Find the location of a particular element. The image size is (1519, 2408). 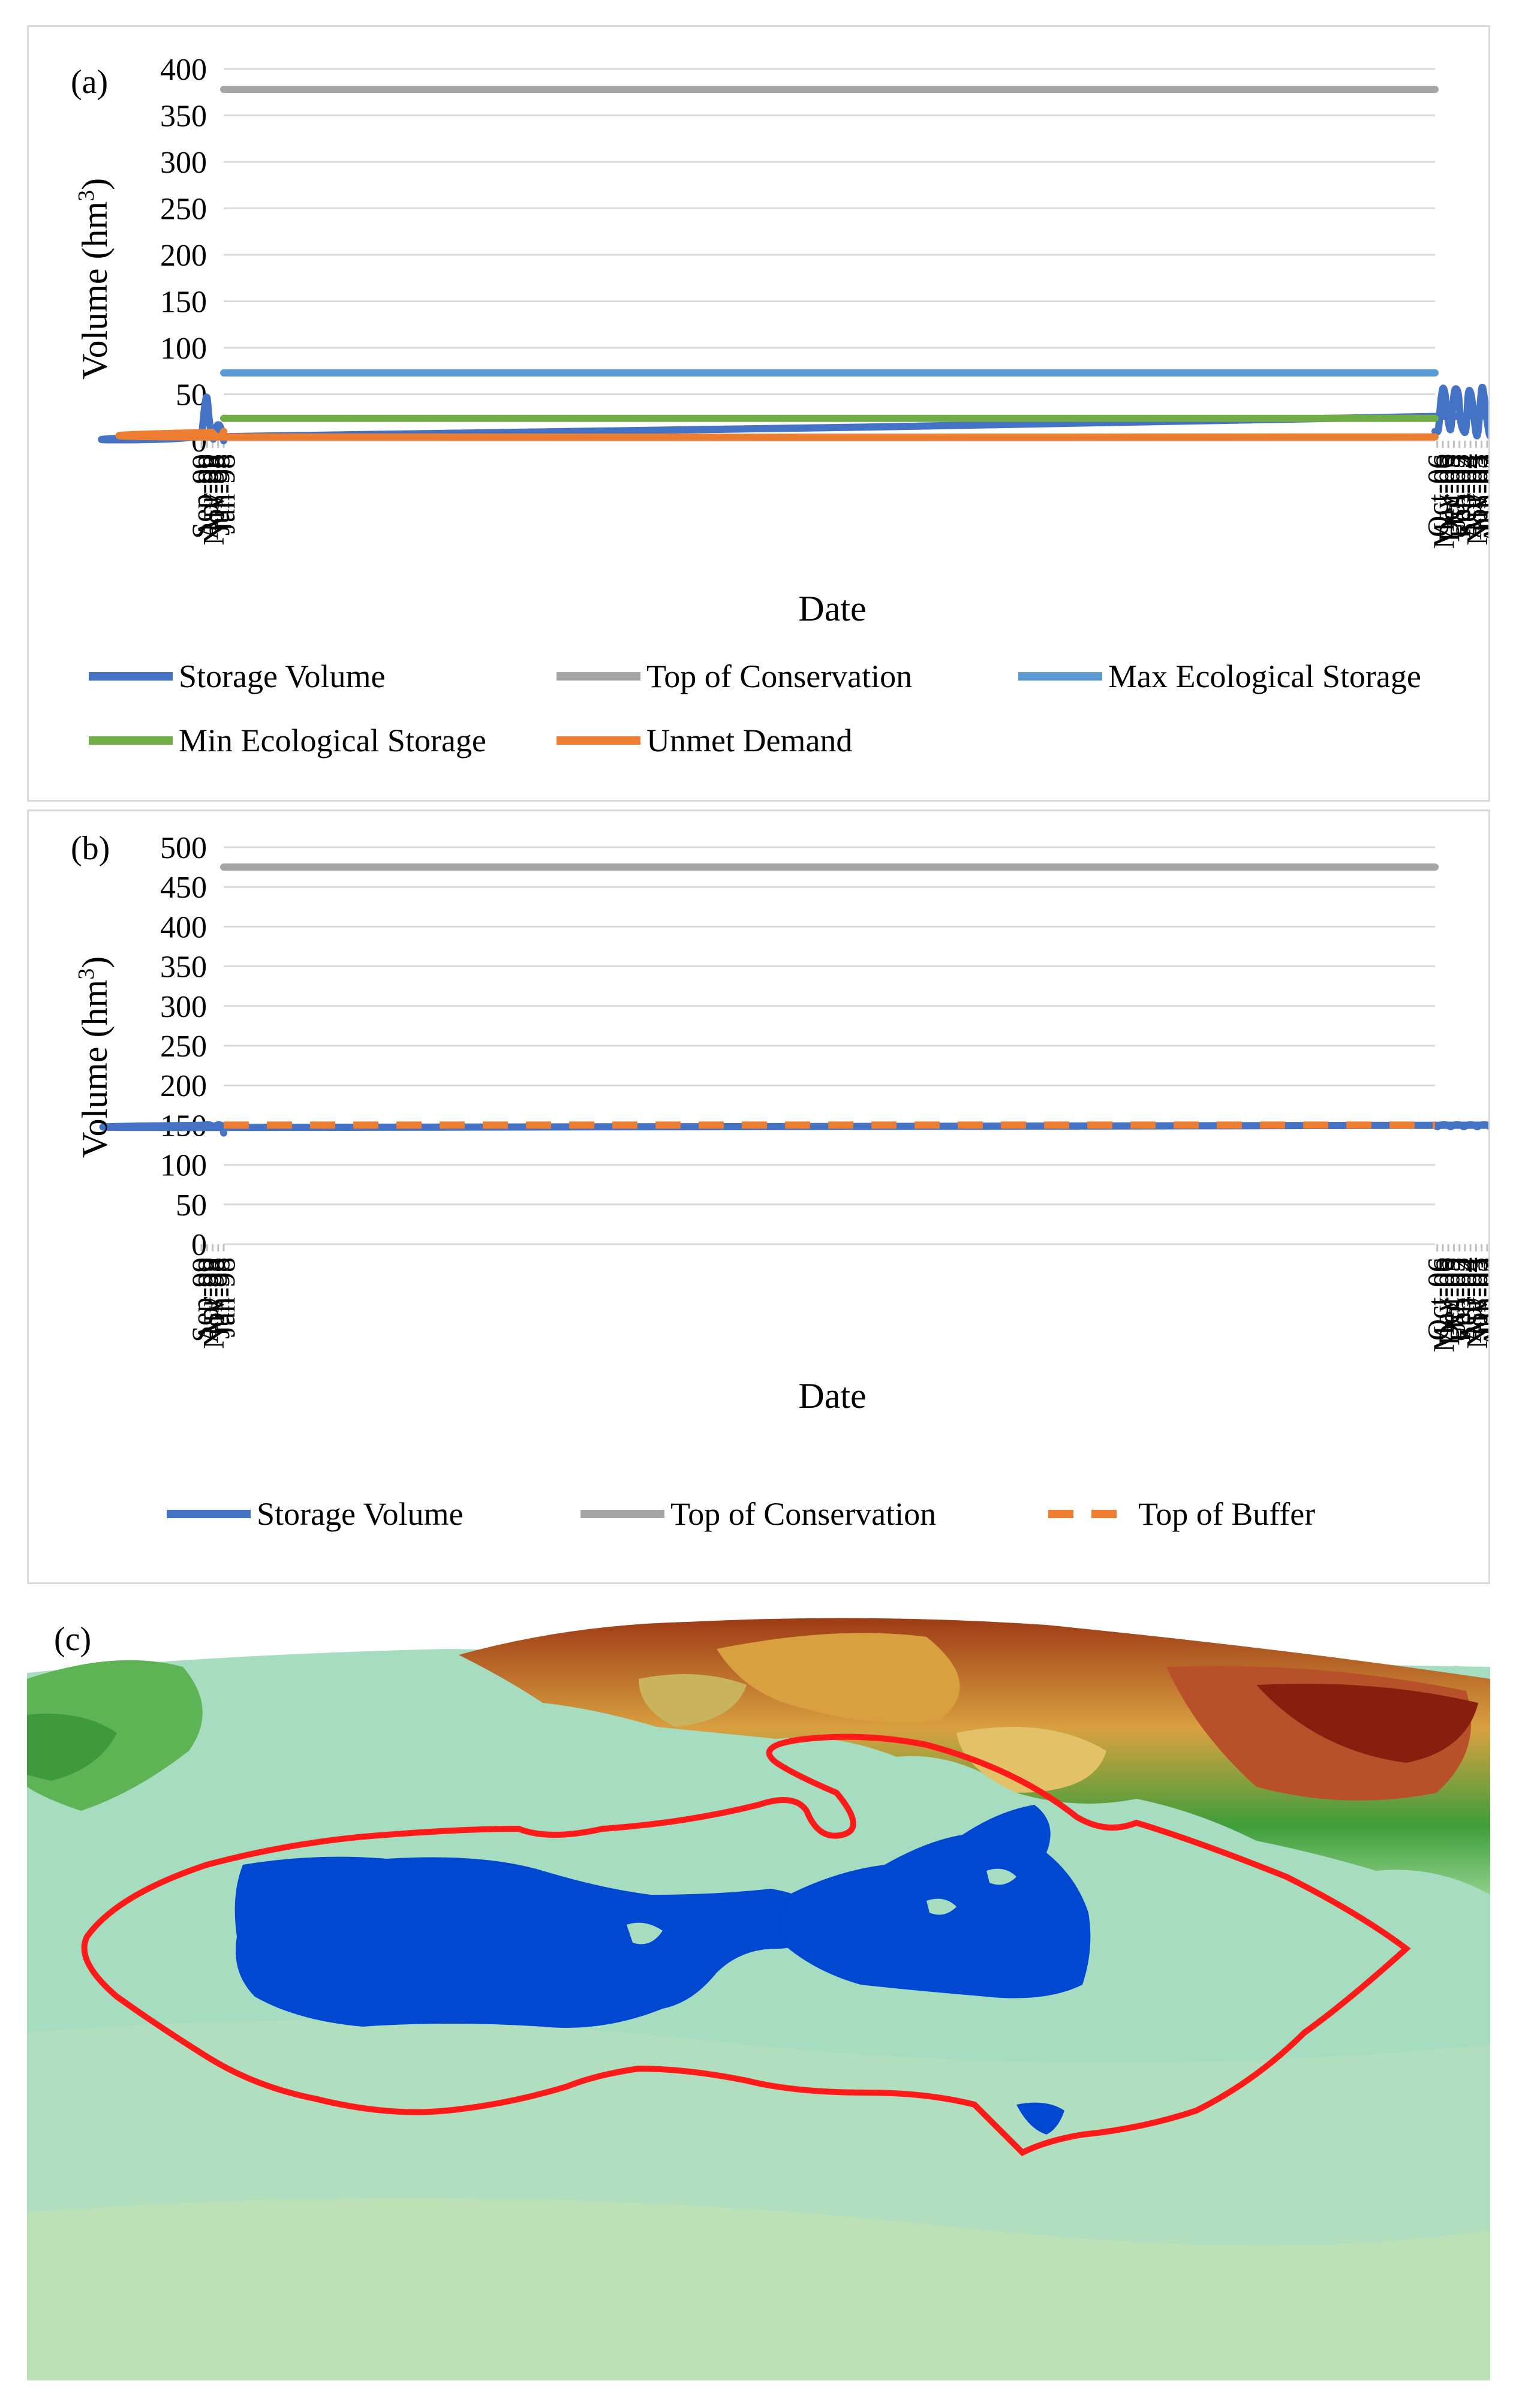

reservoir-water is located at coordinates (536, 1942).